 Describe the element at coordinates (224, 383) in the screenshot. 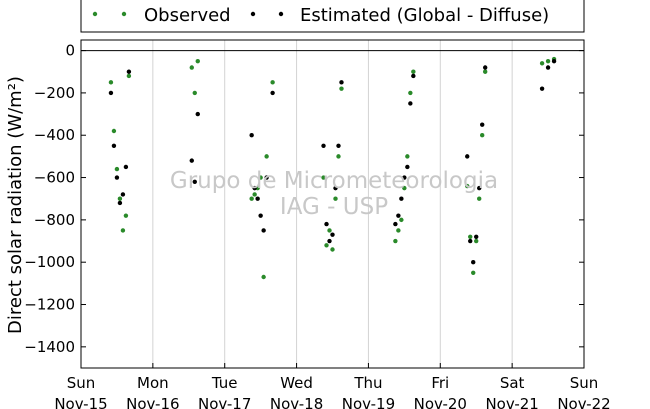

I see `x-tick-day: Tue` at that location.